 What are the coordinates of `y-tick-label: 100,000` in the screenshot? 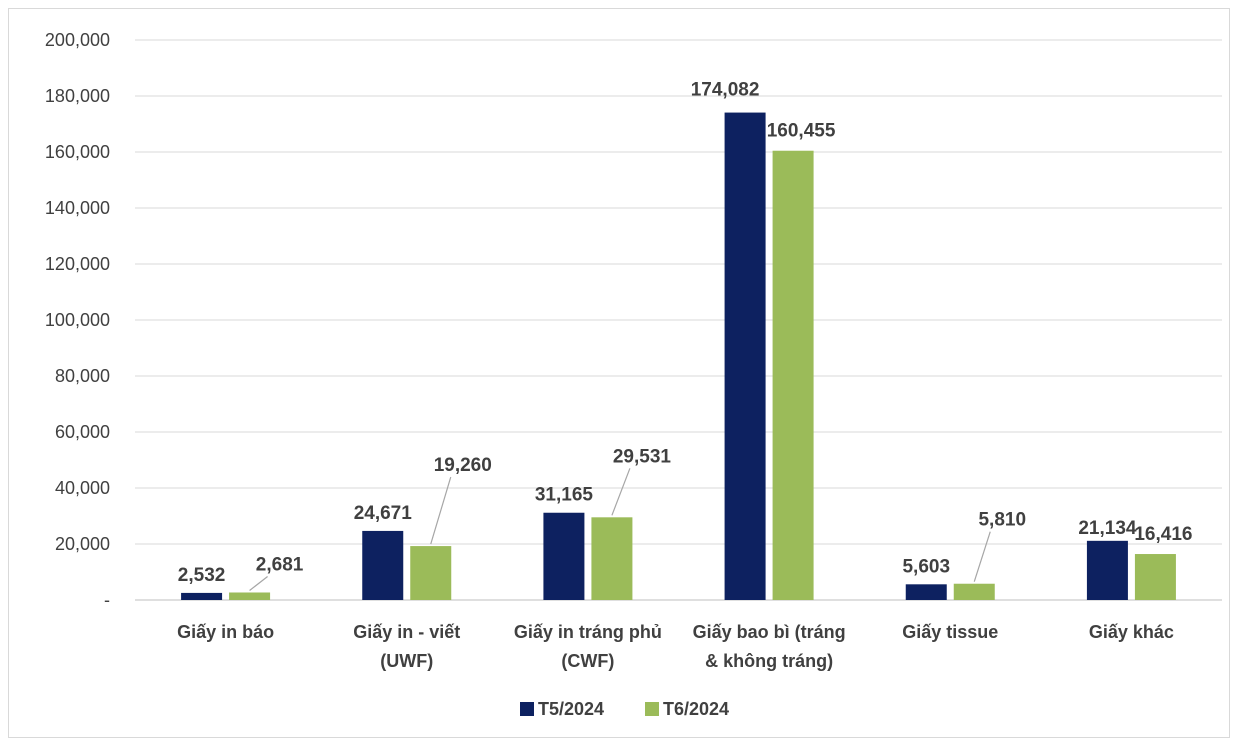 It's located at (77, 320).